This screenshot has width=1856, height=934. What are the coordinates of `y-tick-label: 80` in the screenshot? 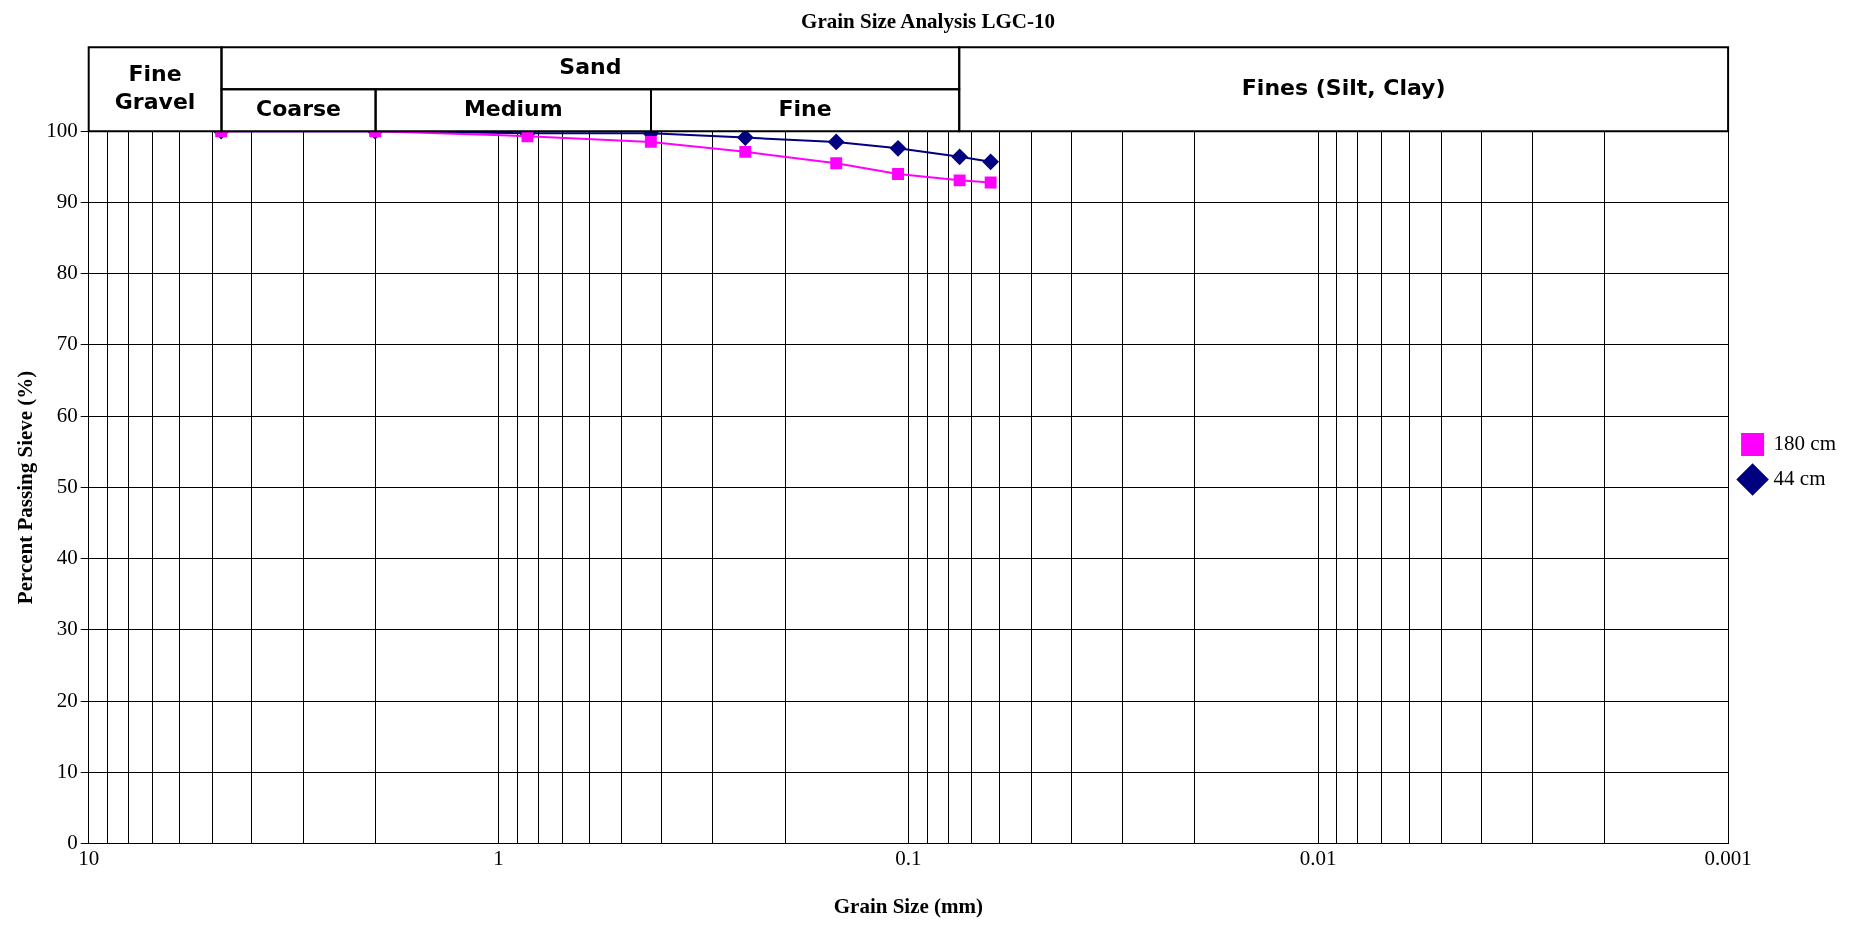 It's located at (67, 272).